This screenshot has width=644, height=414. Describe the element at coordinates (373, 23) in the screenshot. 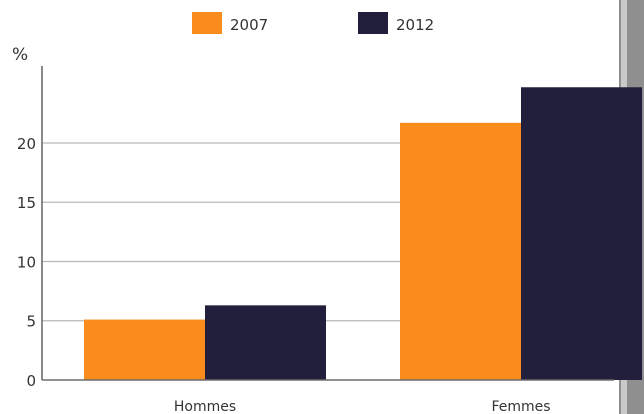

I see `legend-swatch-2012` at that location.